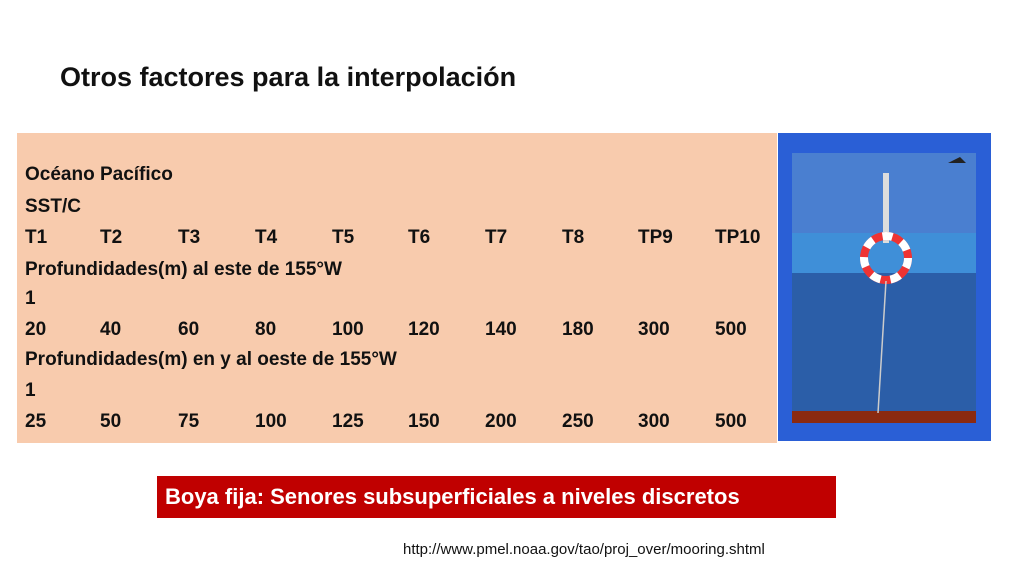  I want to click on table-cell: 75, so click(189, 421).